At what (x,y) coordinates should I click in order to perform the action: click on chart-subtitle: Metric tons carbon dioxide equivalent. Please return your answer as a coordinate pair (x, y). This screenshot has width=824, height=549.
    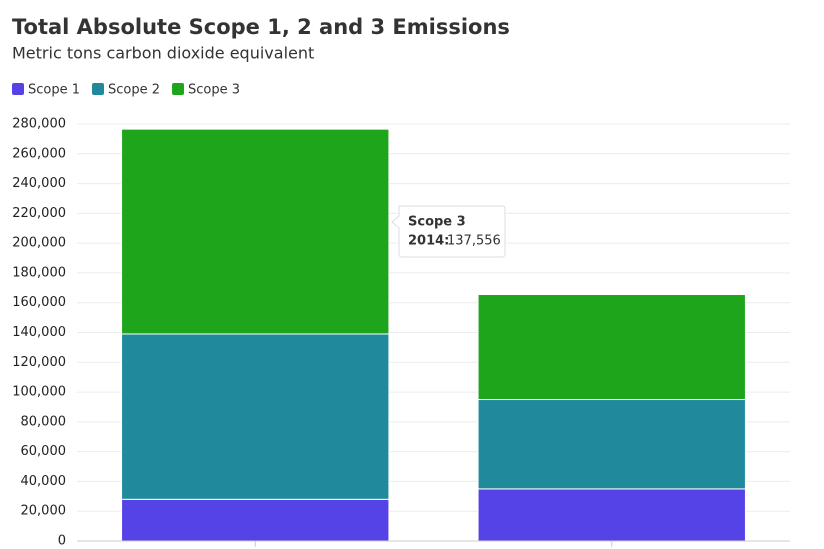
    Looking at the image, I should click on (163, 53).